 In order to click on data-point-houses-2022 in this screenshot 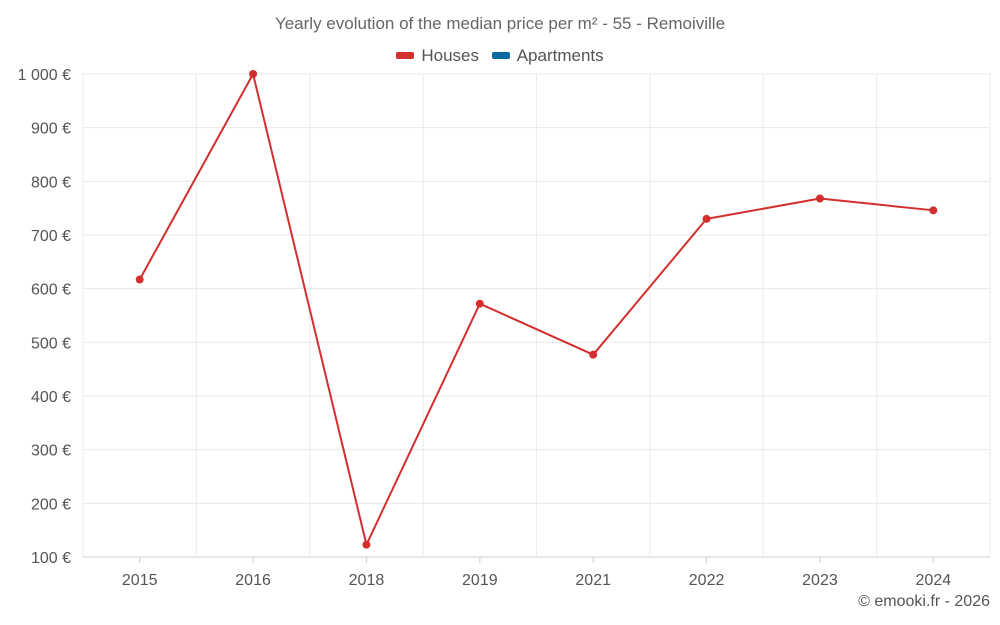, I will do `click(706, 218)`.